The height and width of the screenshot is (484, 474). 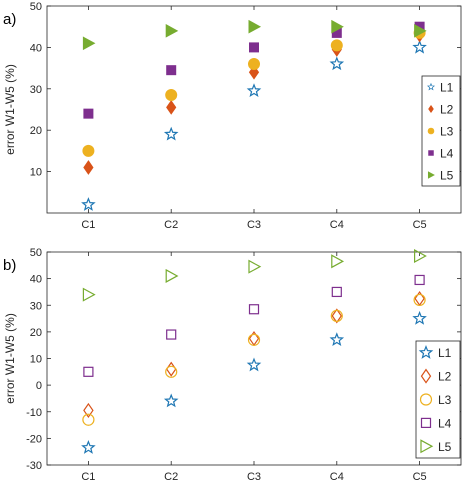 What do you see at coordinates (34, 439) in the screenshot?
I see `y-tick-label: -20` at bounding box center [34, 439].